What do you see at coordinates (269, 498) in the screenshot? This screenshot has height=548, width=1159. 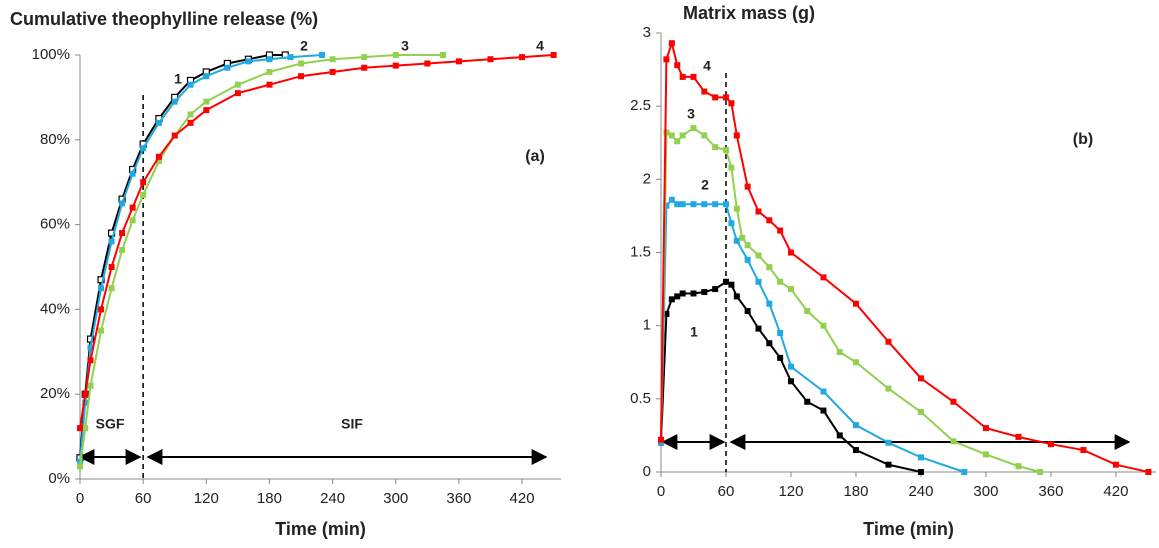 I see `x-tick-label: 180` at bounding box center [269, 498].